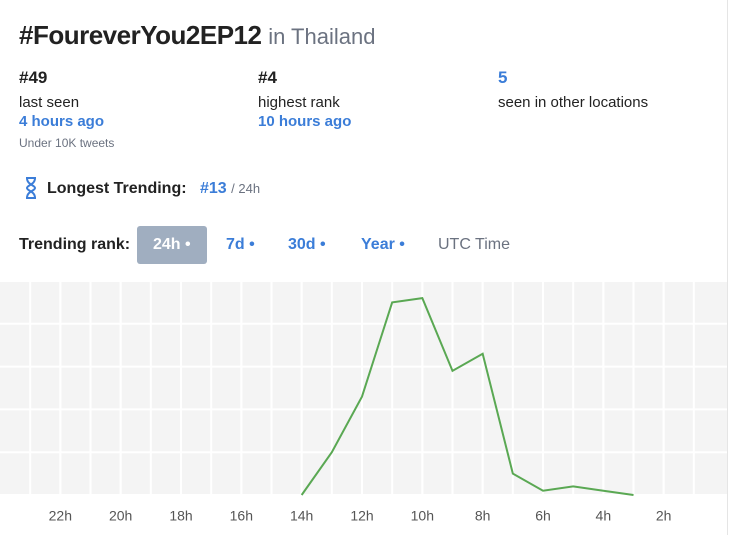 This screenshot has height=535, width=742. Describe the element at coordinates (241, 516) in the screenshot. I see `x-tick-label: 16h` at that location.